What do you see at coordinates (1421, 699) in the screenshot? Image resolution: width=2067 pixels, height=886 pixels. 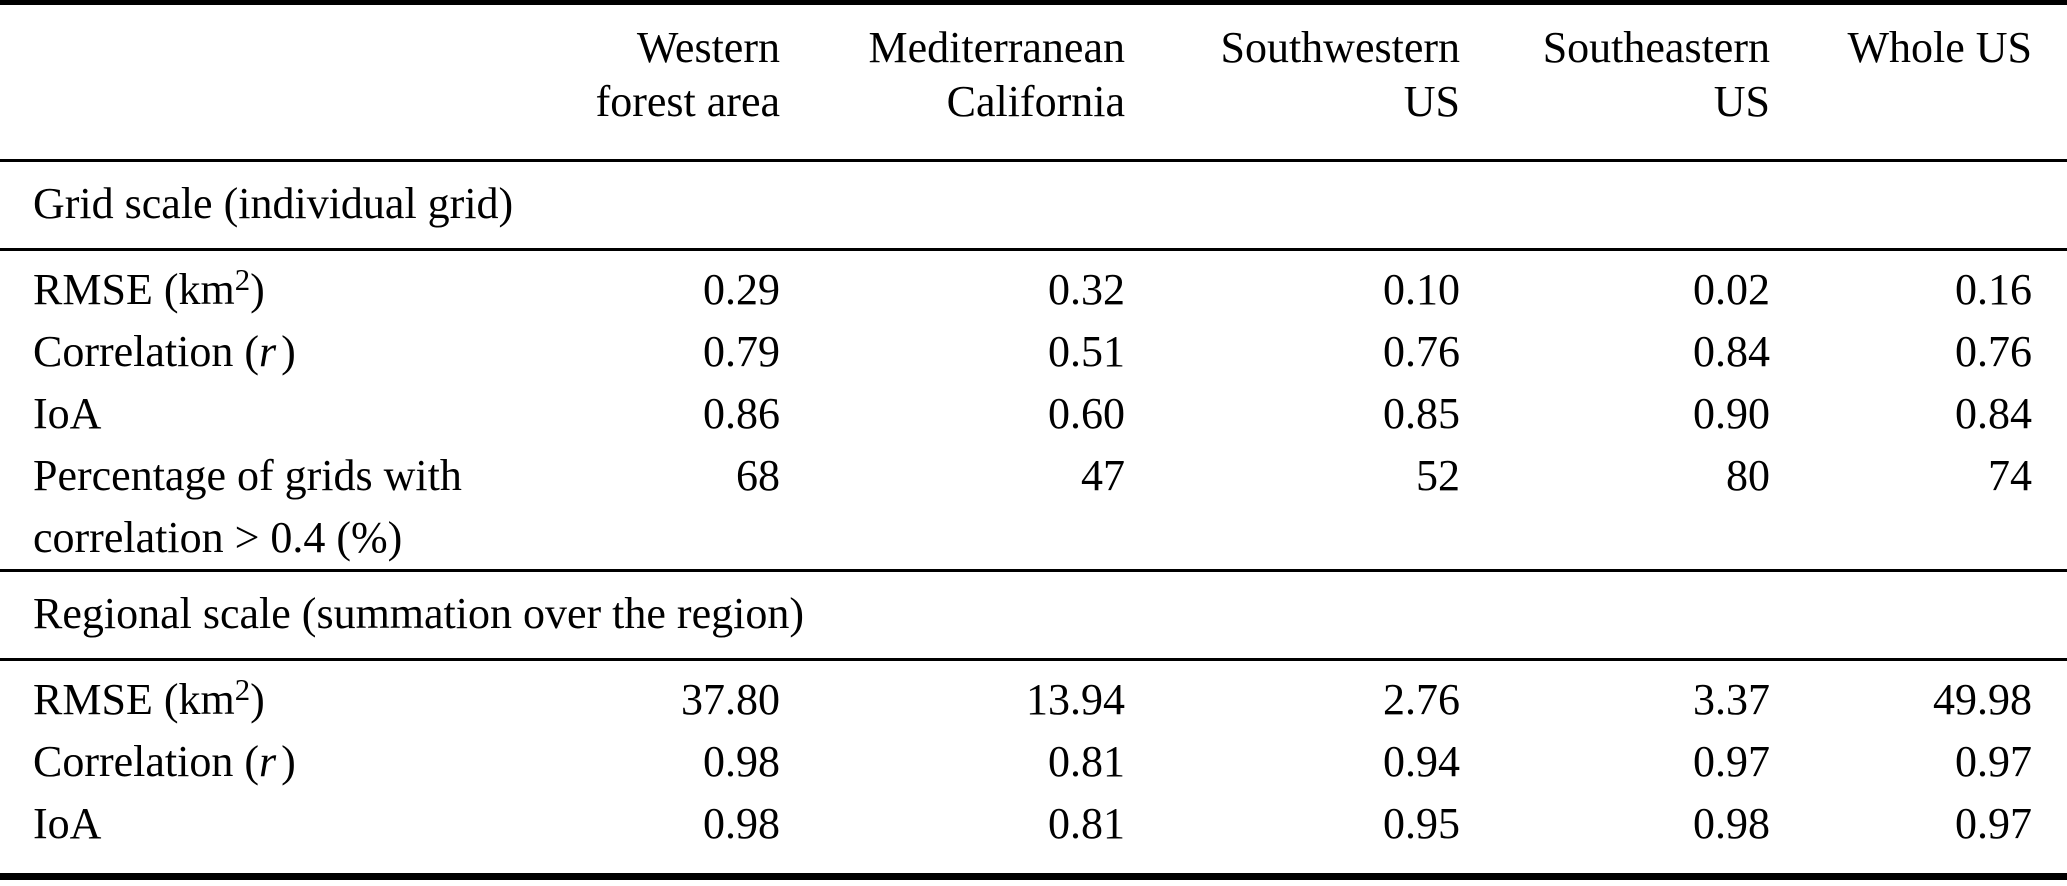 I see `cell-value: 2.76` at bounding box center [1421, 699].